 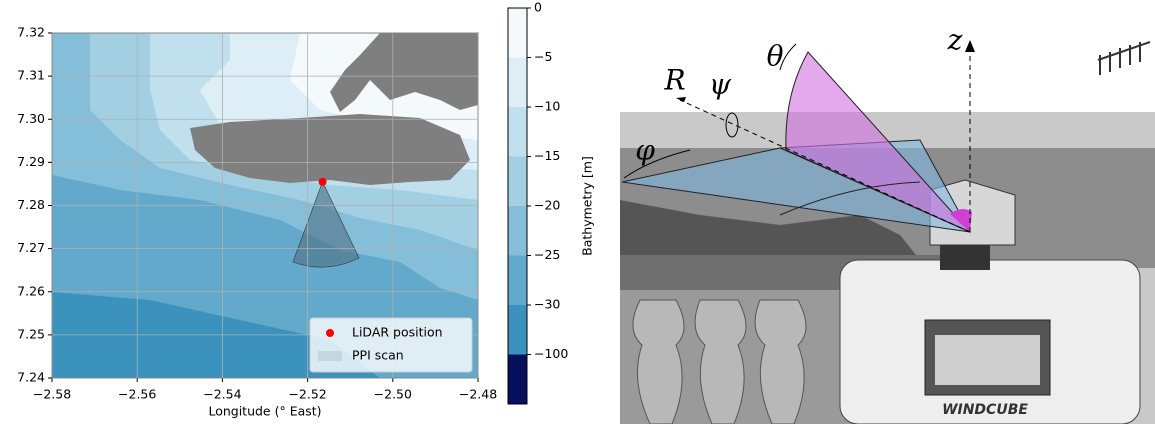 What do you see at coordinates (31, 377) in the screenshot?
I see `y-tick-label: 7.24` at bounding box center [31, 377].